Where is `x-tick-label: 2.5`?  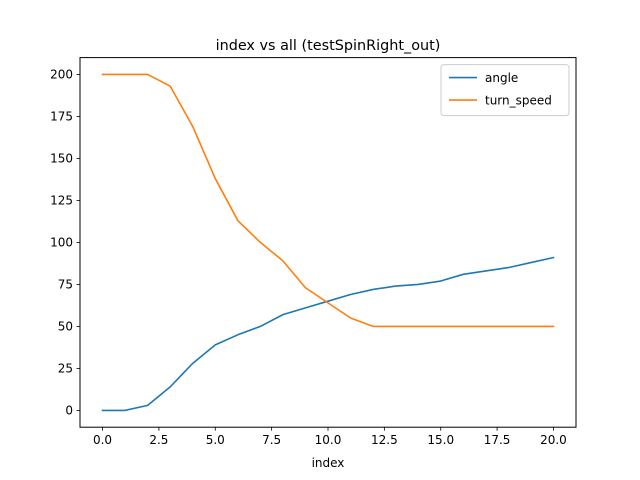 x-tick-label: 2.5 is located at coordinates (158, 440).